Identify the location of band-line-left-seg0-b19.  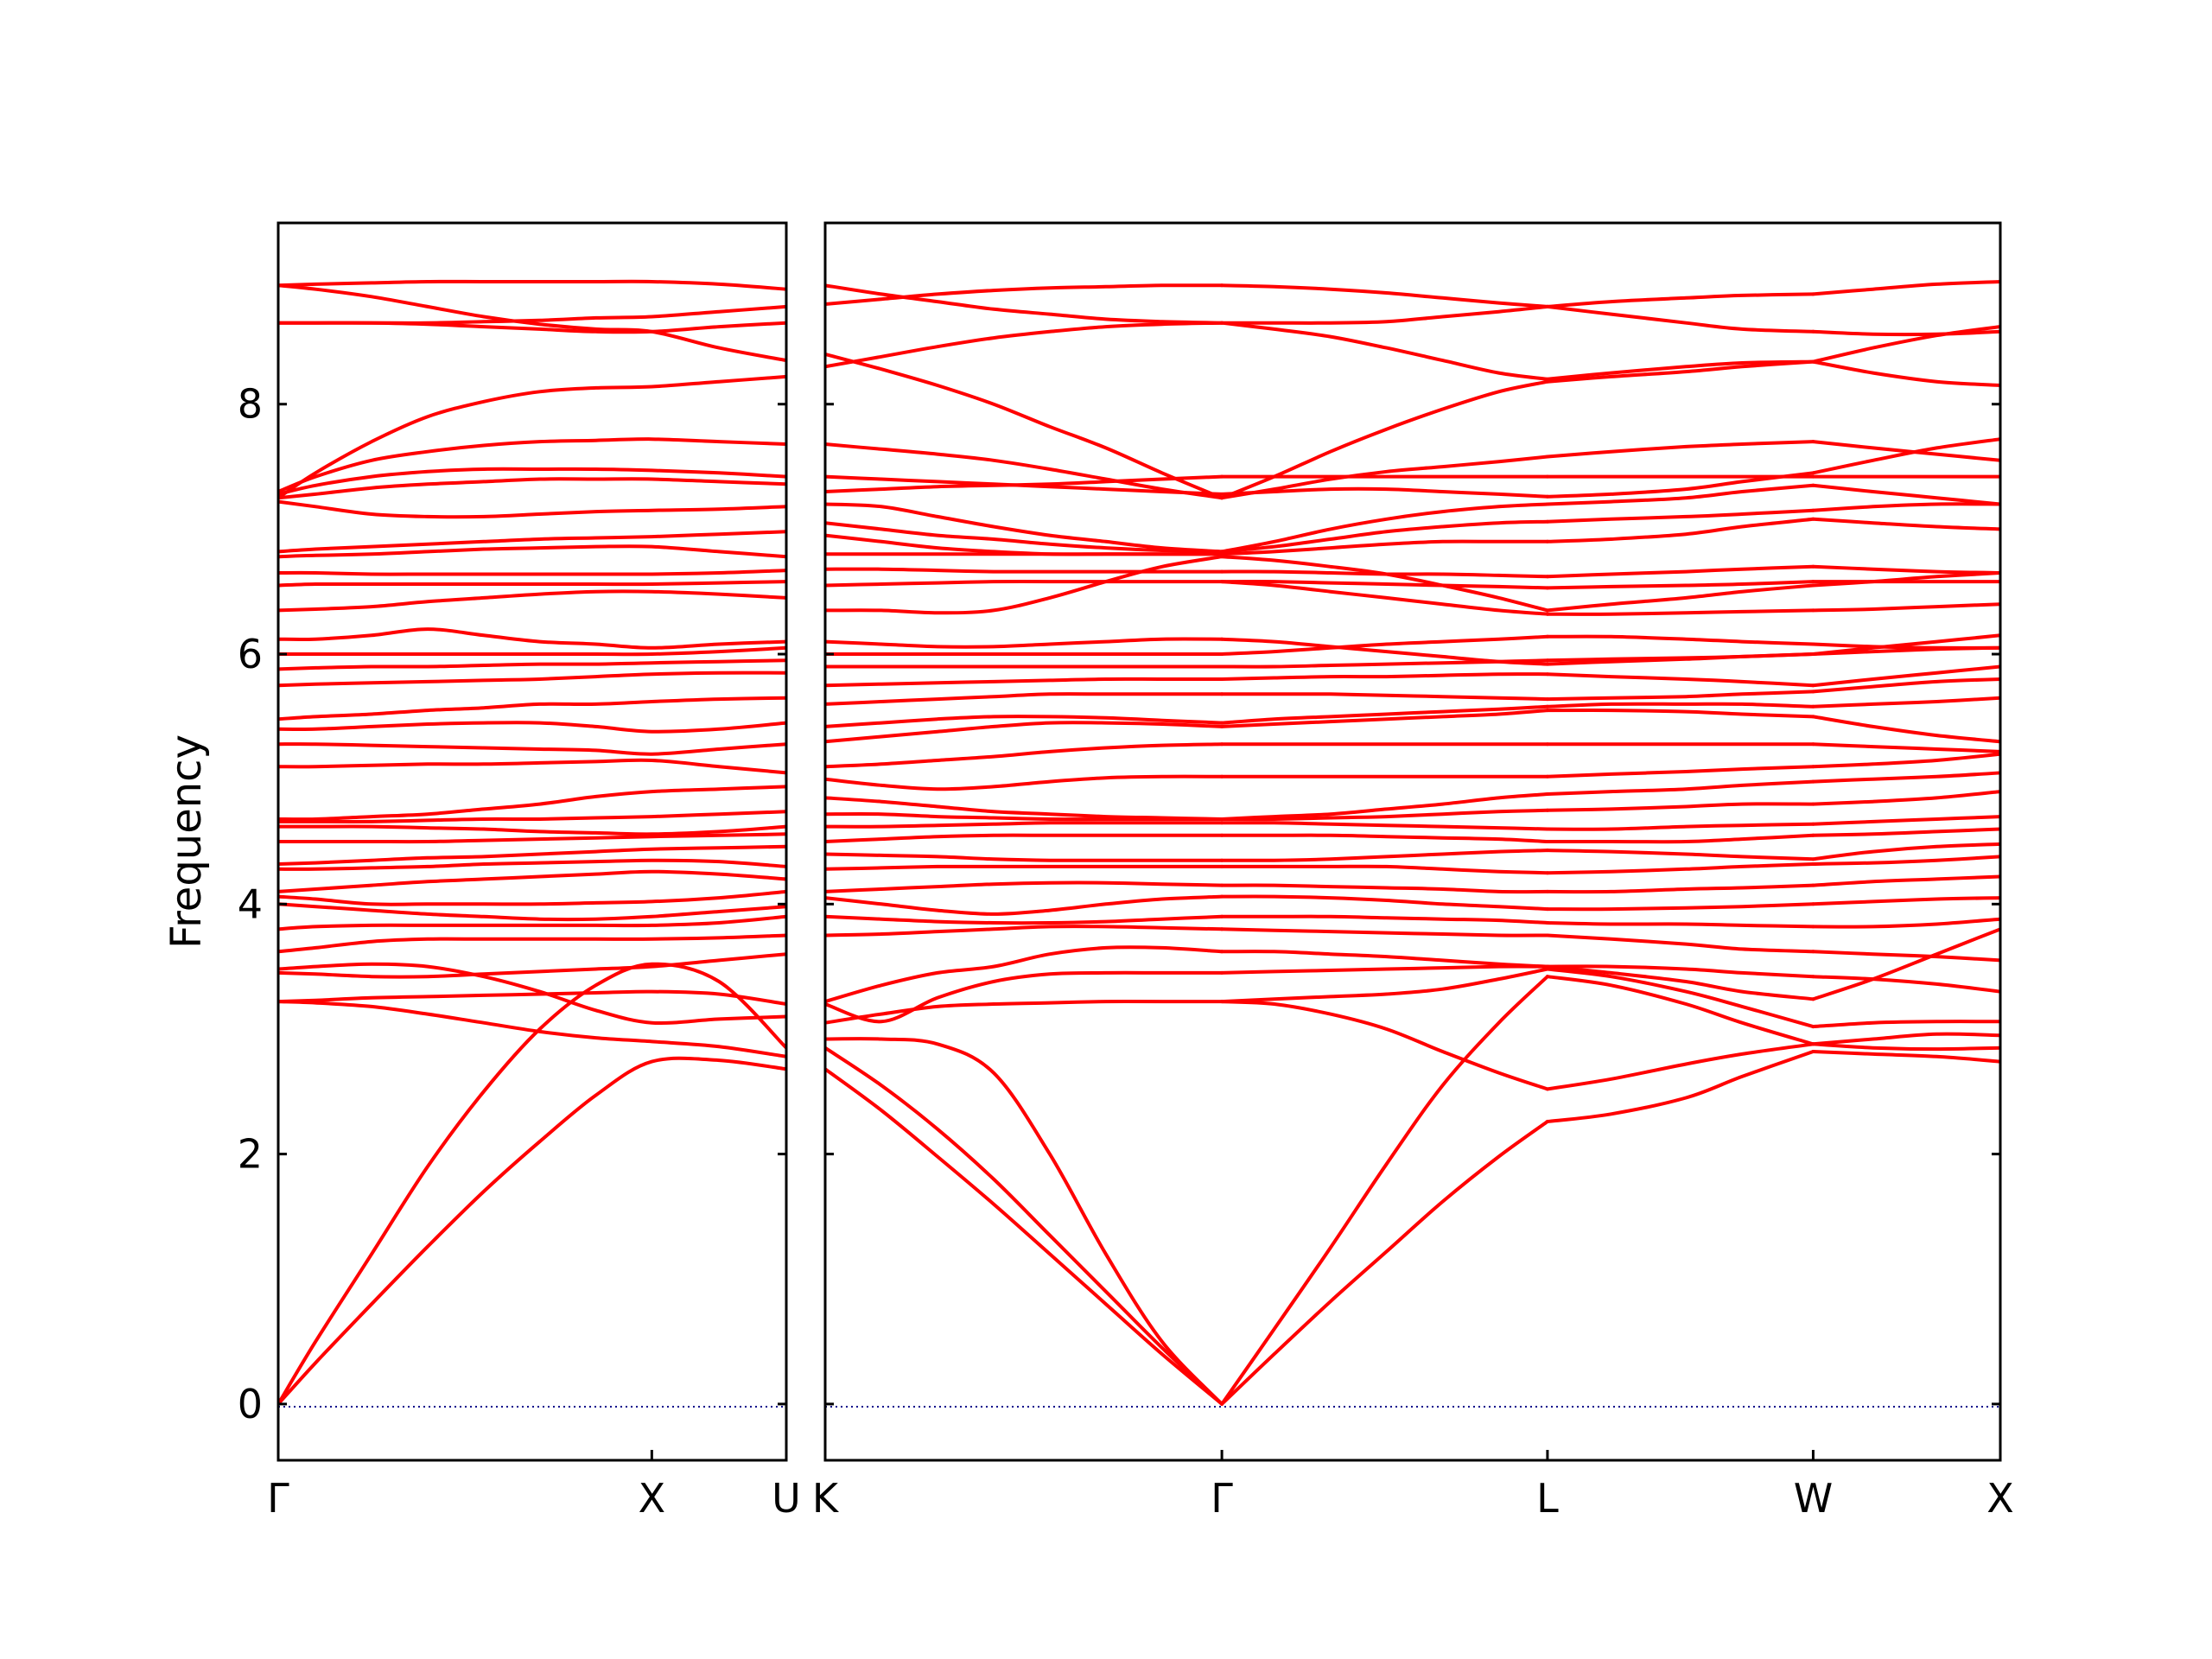
(532, 727).